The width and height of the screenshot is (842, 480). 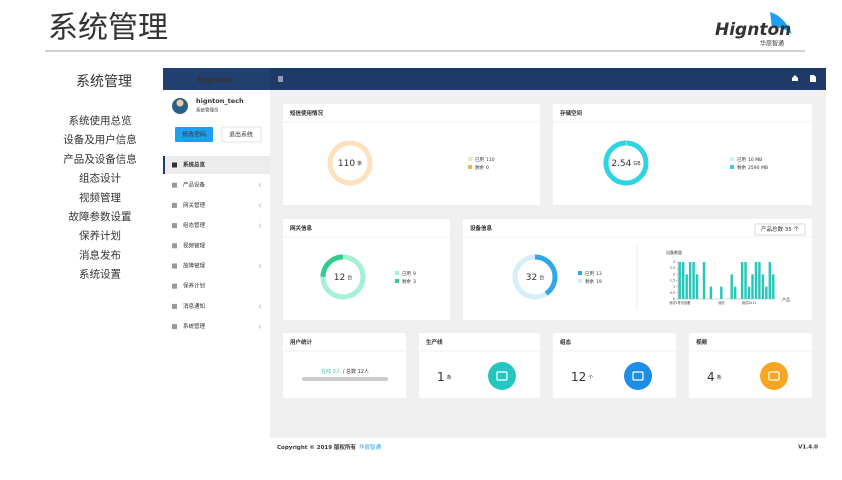 I want to click on menu-item: 组态管理, so click(x=194, y=225).